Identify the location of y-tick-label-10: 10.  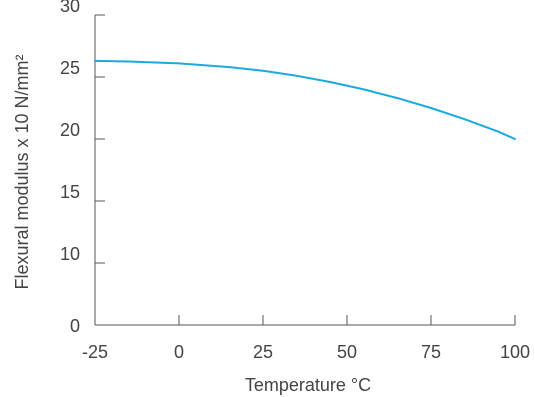
(70, 254).